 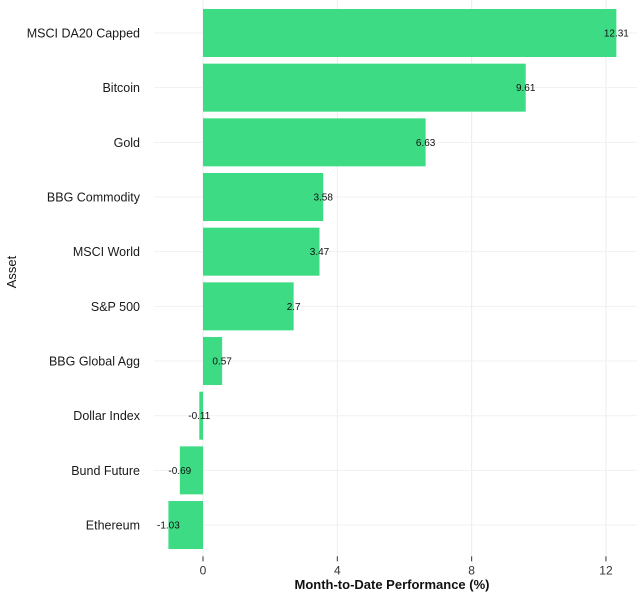 What do you see at coordinates (179, 471) in the screenshot?
I see `data-label: -0.69` at bounding box center [179, 471].